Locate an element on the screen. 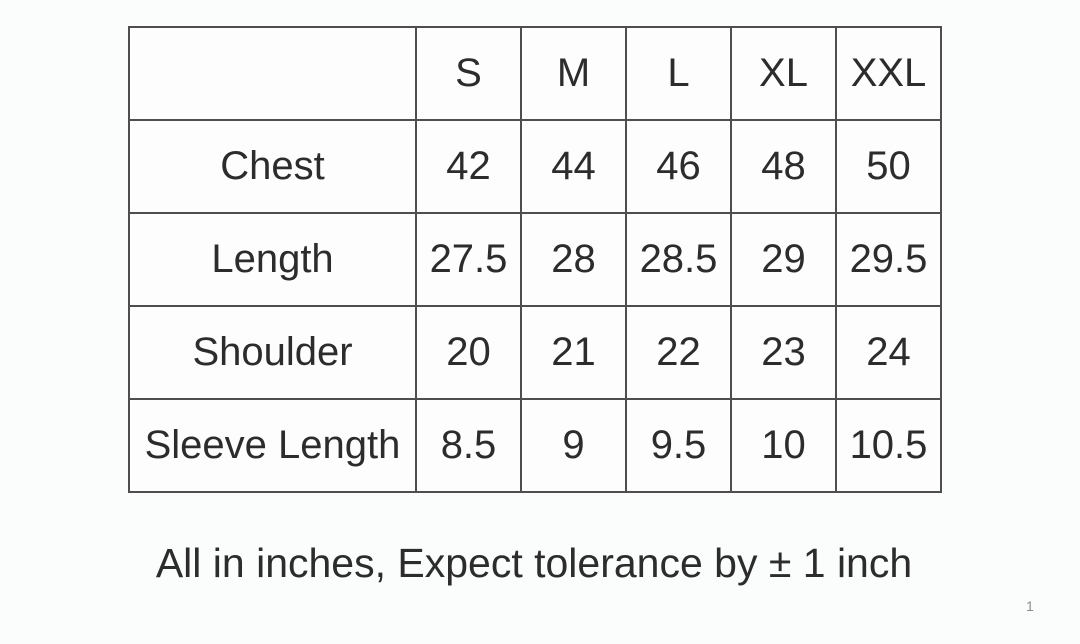 The image size is (1080, 644). cell-shoulder-xl: 23 is located at coordinates (783, 352).